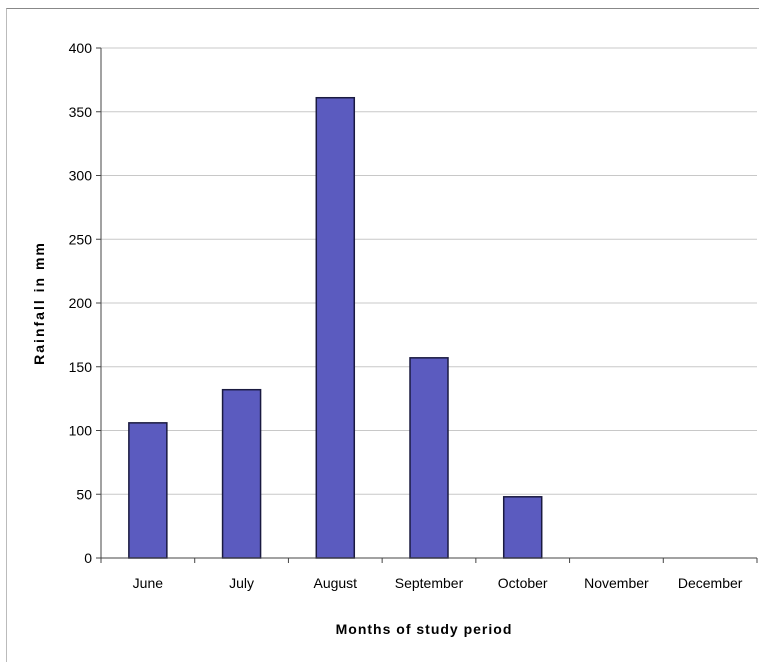 The height and width of the screenshot is (668, 761). I want to click on x-tick-label: August, so click(335, 583).